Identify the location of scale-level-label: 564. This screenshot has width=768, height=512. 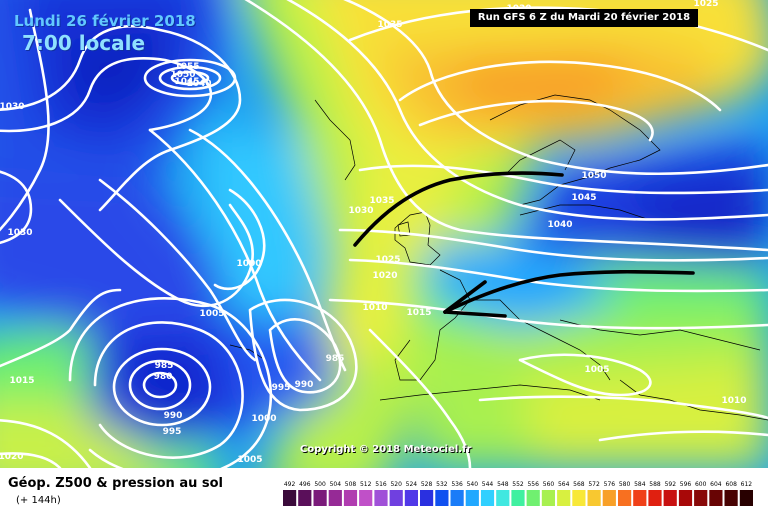
(564, 484).